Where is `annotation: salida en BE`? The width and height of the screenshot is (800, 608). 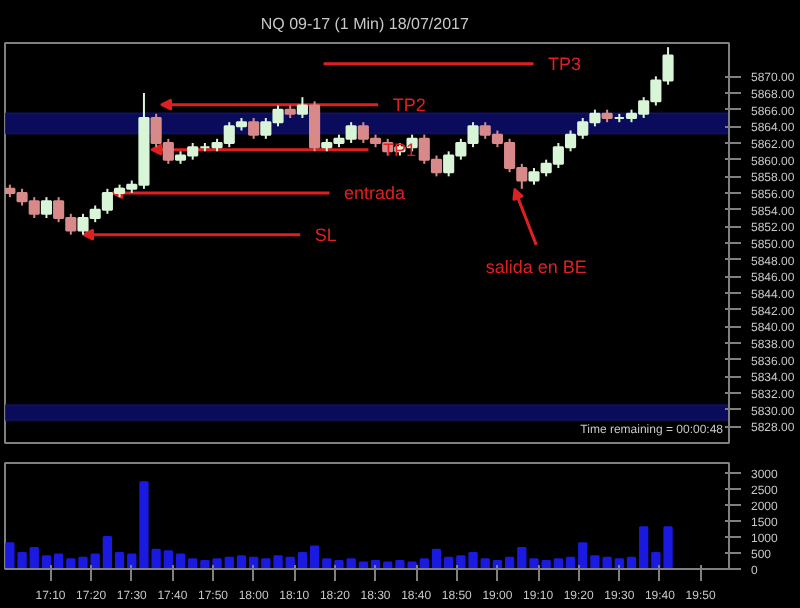
annotation: salida en BE is located at coordinates (536, 266).